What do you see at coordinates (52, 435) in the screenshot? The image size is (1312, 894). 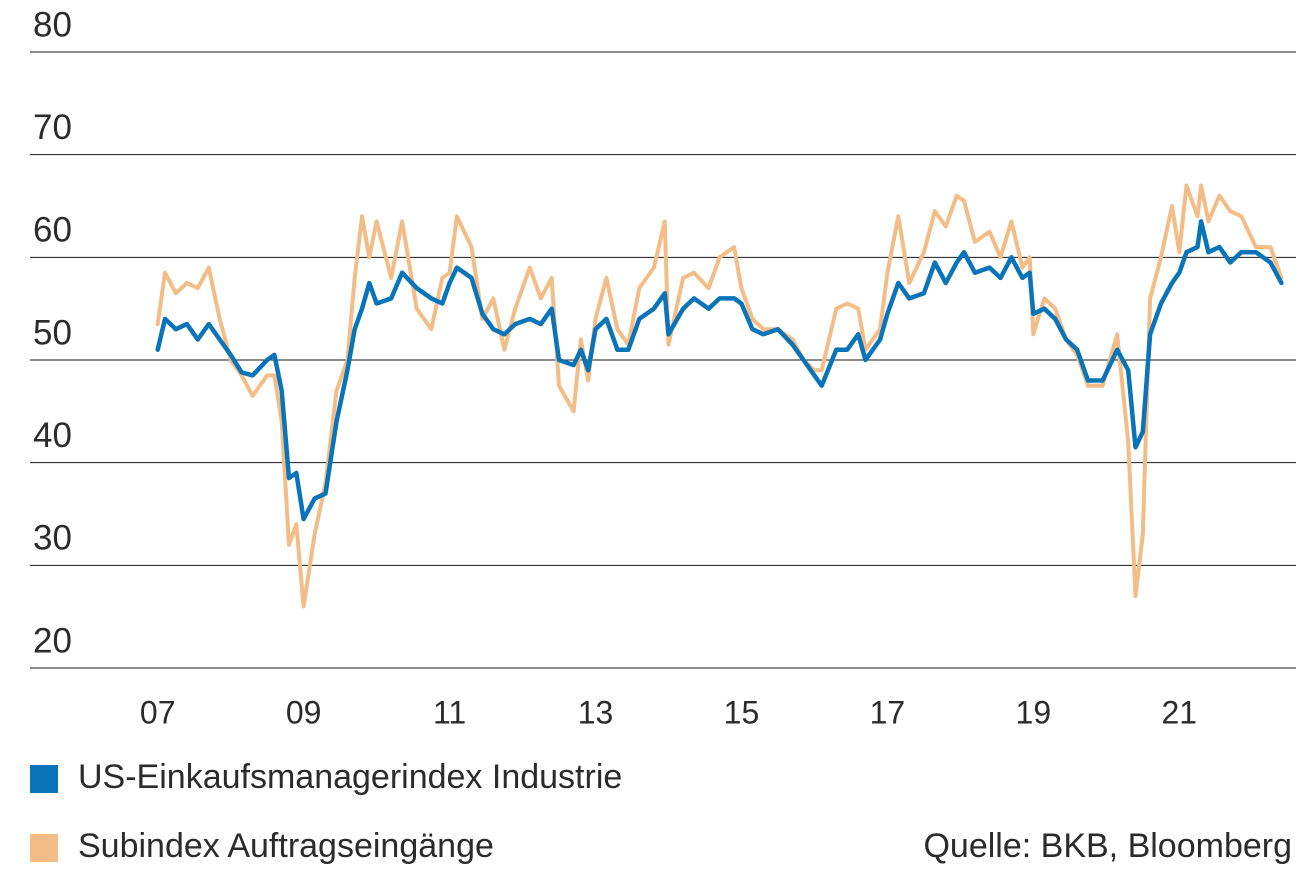 I see `y-tick-label: 40` at bounding box center [52, 435].